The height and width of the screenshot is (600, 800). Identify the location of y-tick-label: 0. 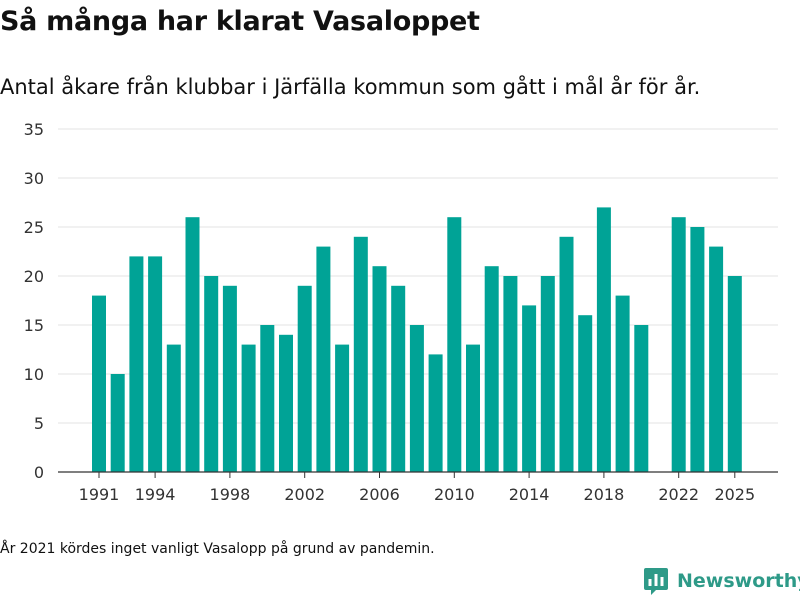
(39, 472).